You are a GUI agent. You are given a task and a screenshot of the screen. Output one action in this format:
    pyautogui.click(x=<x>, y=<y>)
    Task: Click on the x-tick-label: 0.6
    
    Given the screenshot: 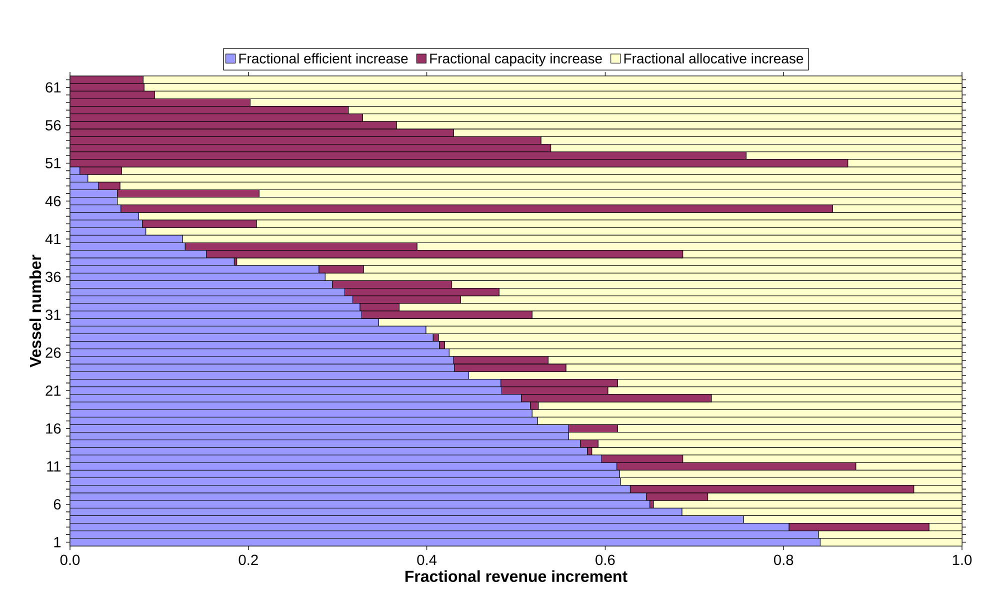 What is the action you would take?
    pyautogui.click(x=605, y=560)
    